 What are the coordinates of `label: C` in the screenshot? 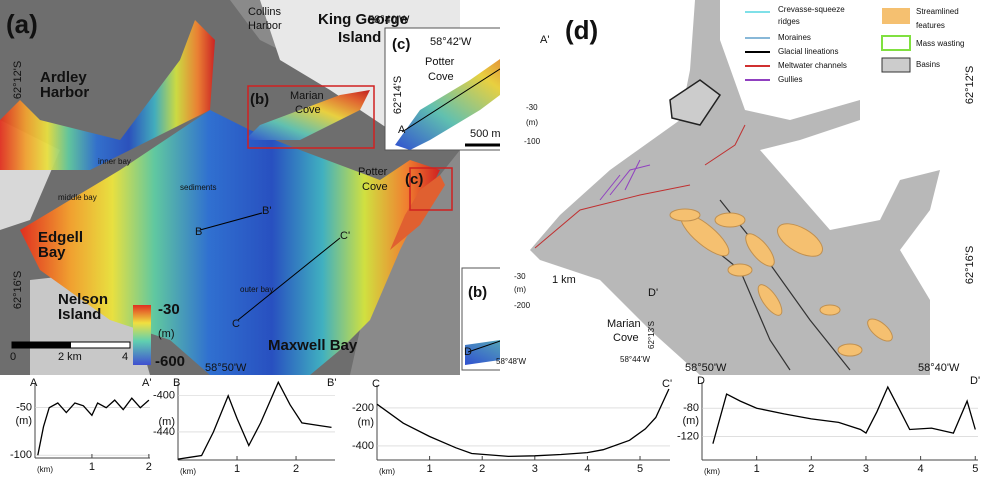 It's located at (236, 324).